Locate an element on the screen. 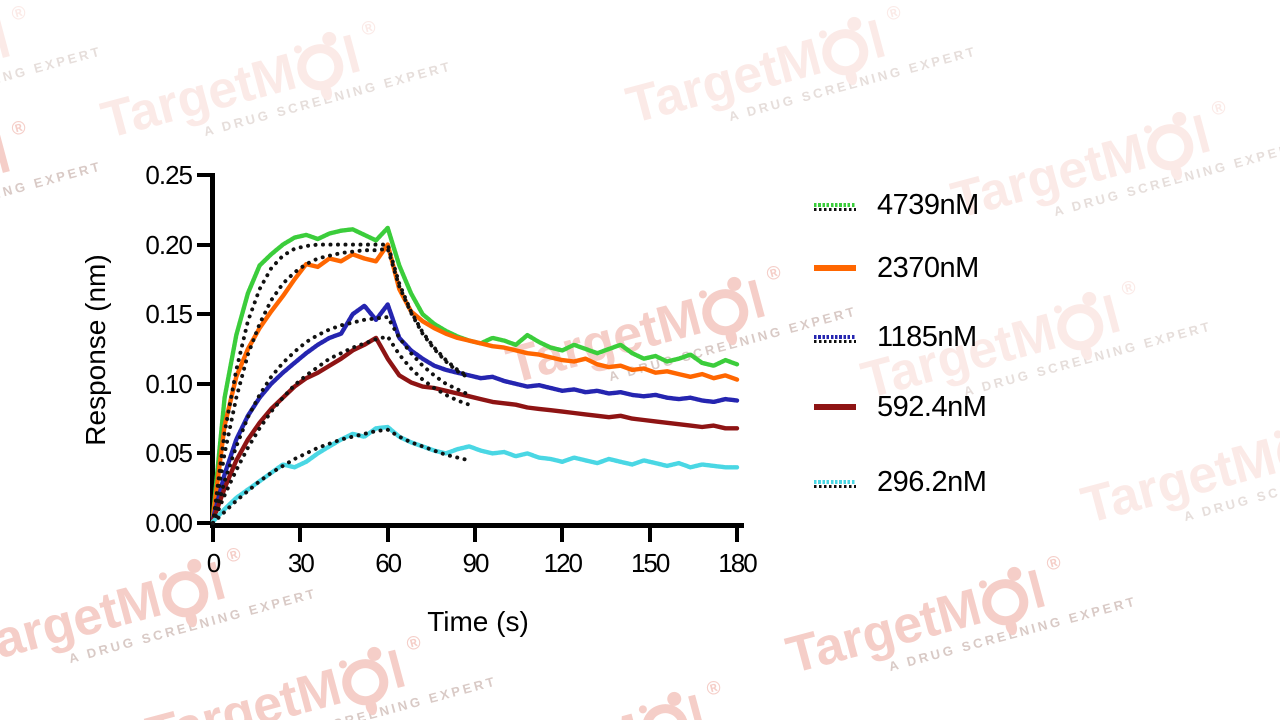  x-tick-label-90: 90 is located at coordinates (476, 563).